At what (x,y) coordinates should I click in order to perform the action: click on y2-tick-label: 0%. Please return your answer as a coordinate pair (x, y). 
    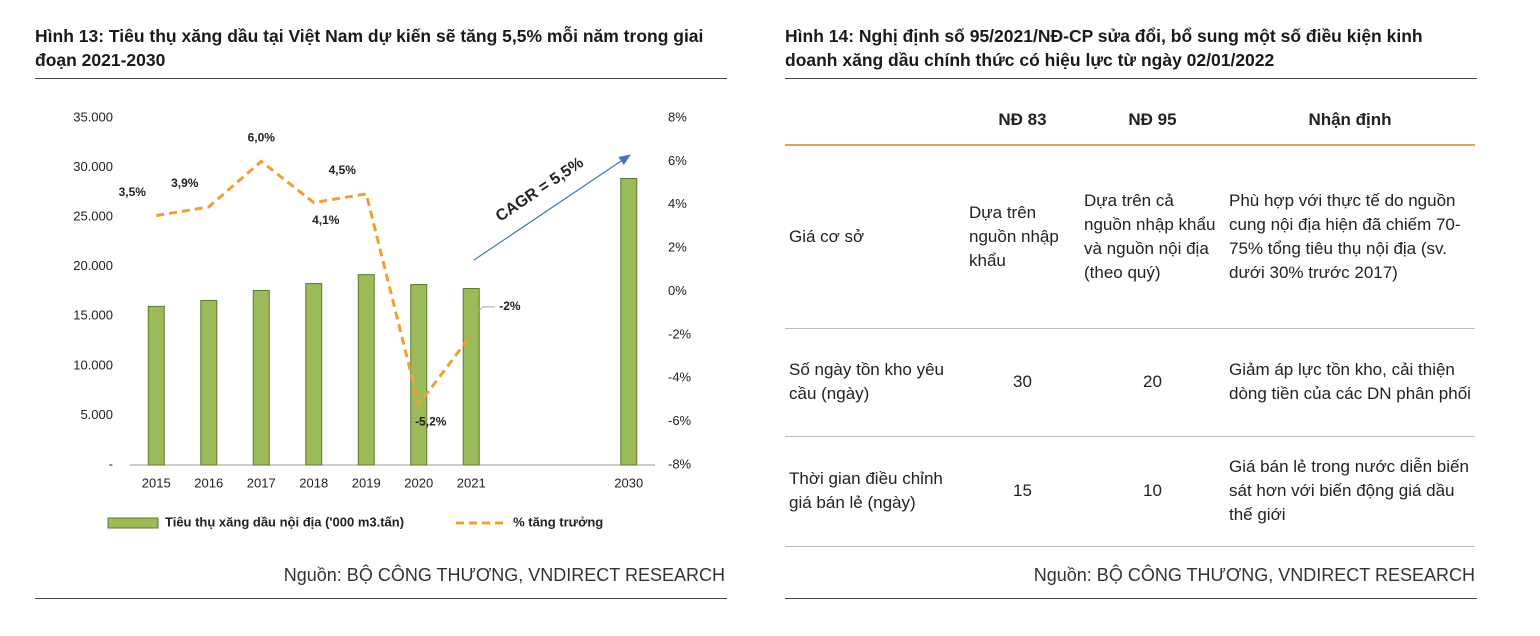
    Looking at the image, I should click on (677, 290).